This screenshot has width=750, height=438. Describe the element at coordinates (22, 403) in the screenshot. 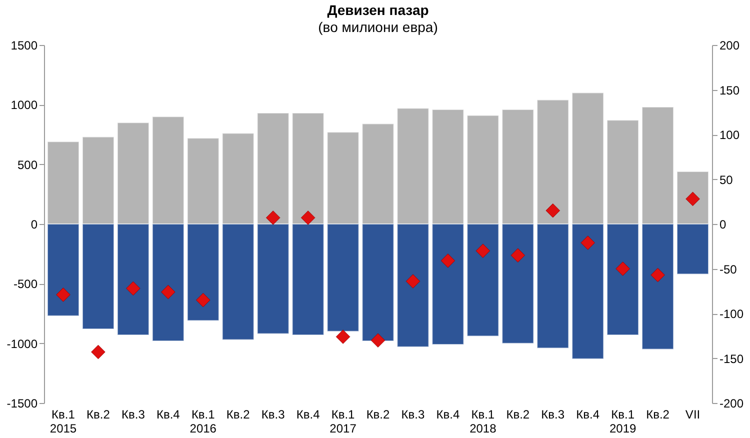

I see `y-tick-label: -1500` at that location.